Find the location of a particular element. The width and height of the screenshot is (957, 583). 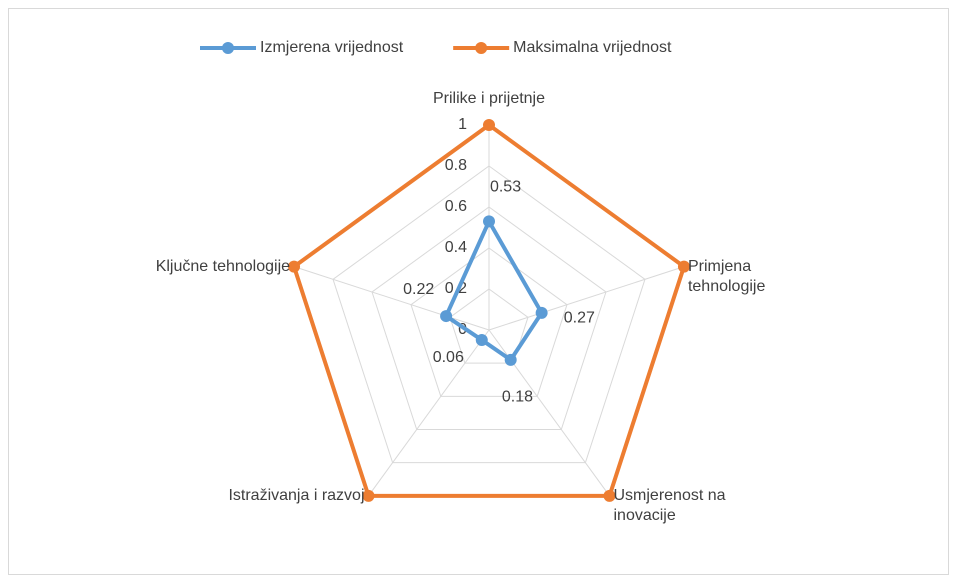

series-line is located at coordinates (494, 290).